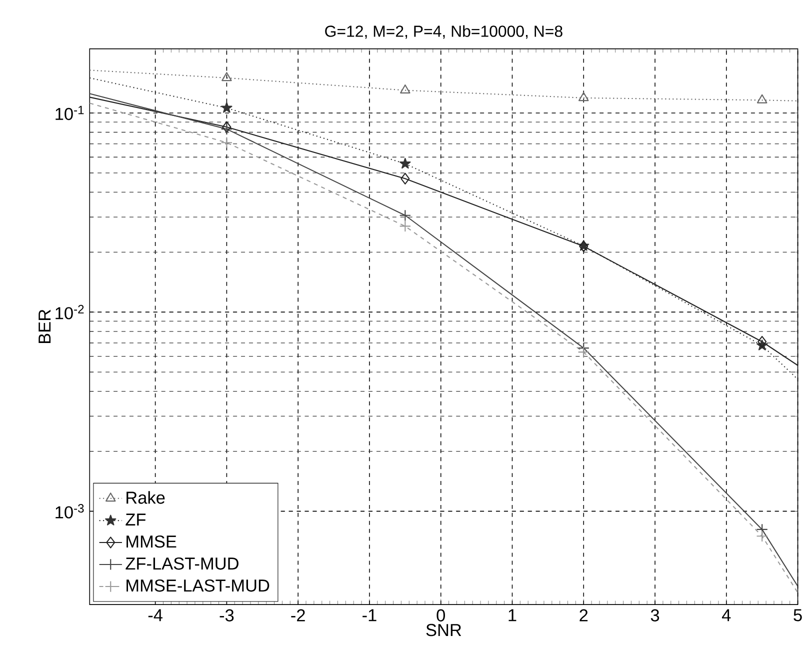 This screenshot has height=659, width=807. I want to click on x-tick-label: -4, so click(155, 615).